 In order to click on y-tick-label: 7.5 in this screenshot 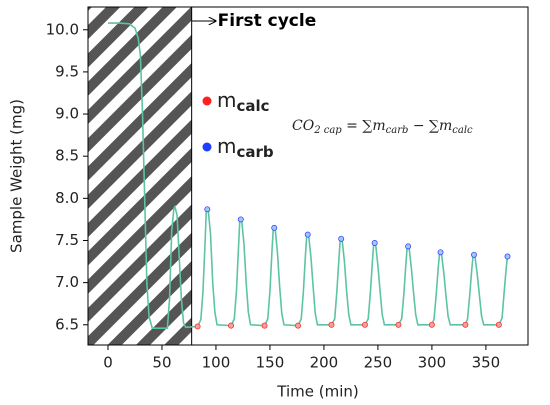, I will do `click(67, 240)`.